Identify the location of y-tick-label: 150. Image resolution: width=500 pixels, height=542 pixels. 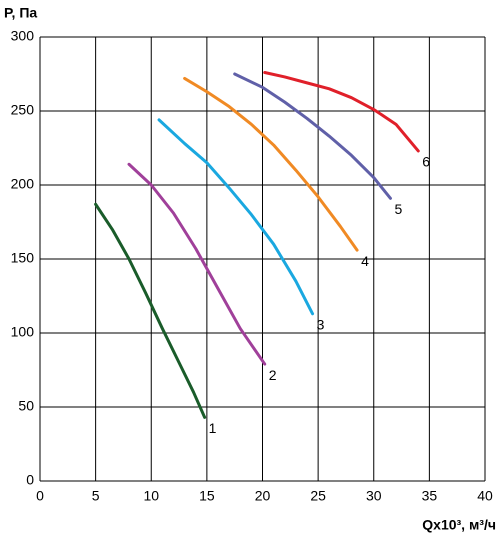
(23, 258).